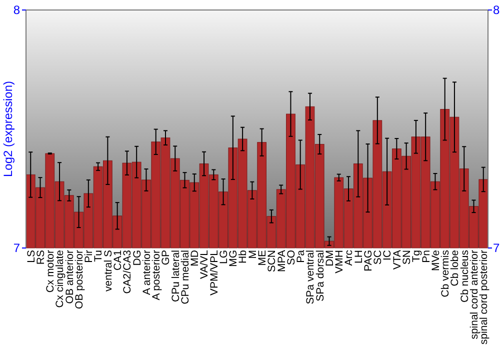  What do you see at coordinates (89, 256) in the screenshot?
I see `x-tick-label: Pir` at bounding box center [89, 256].